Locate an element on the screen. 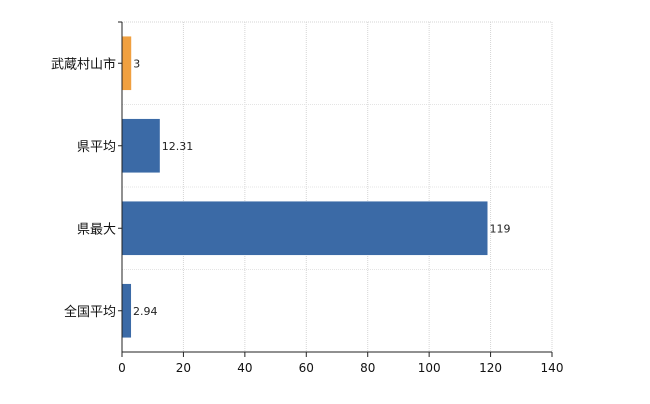 This screenshot has width=650, height=404. x-tick-label-3: 60 is located at coordinates (306, 368).